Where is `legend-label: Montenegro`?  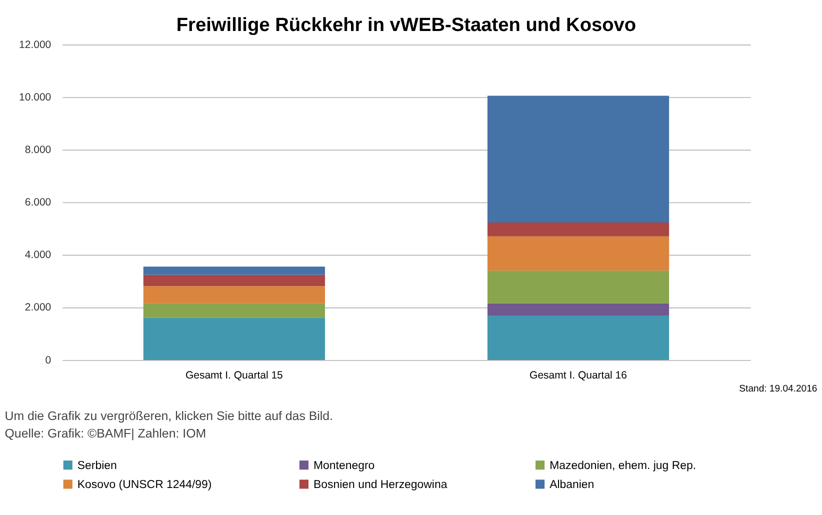
legend-label: Montenegro is located at coordinates (344, 466).